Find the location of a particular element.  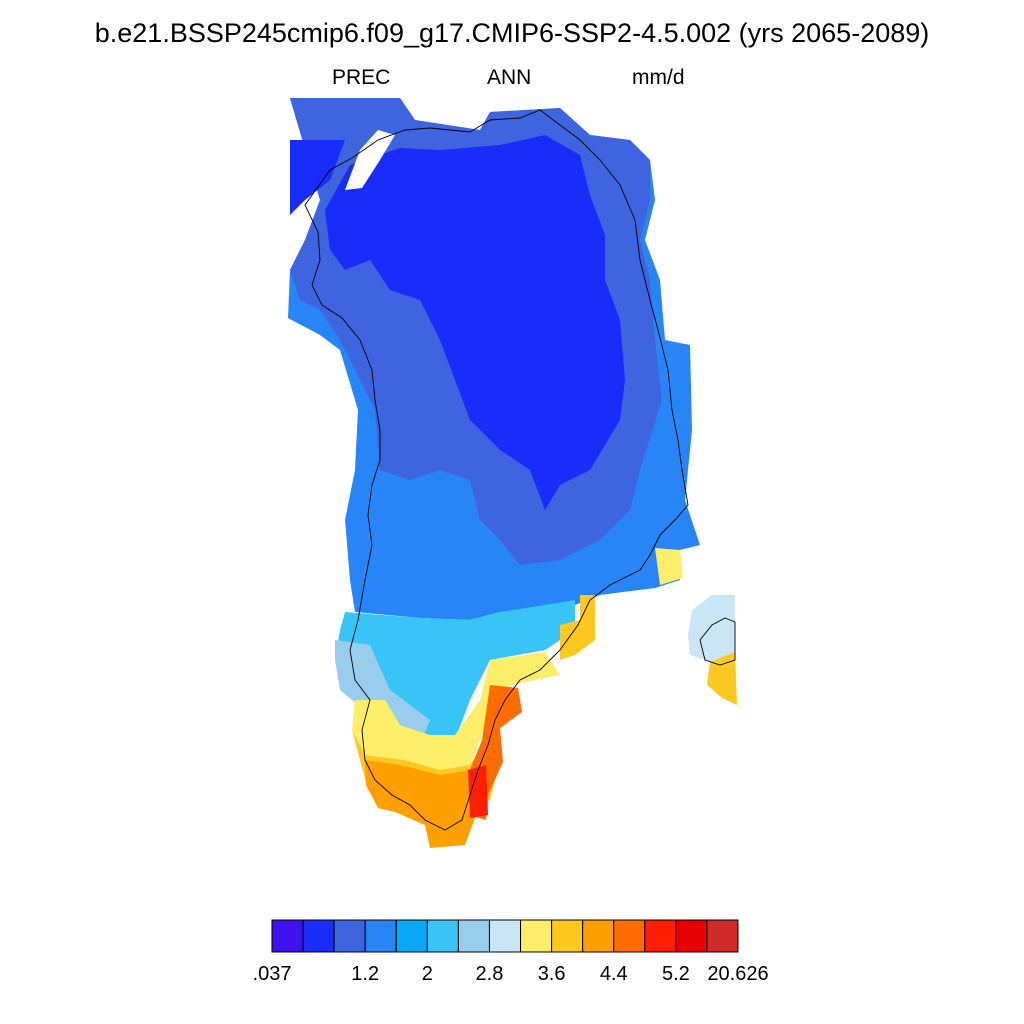

field-region-yellow is located at coordinates (456, 711).